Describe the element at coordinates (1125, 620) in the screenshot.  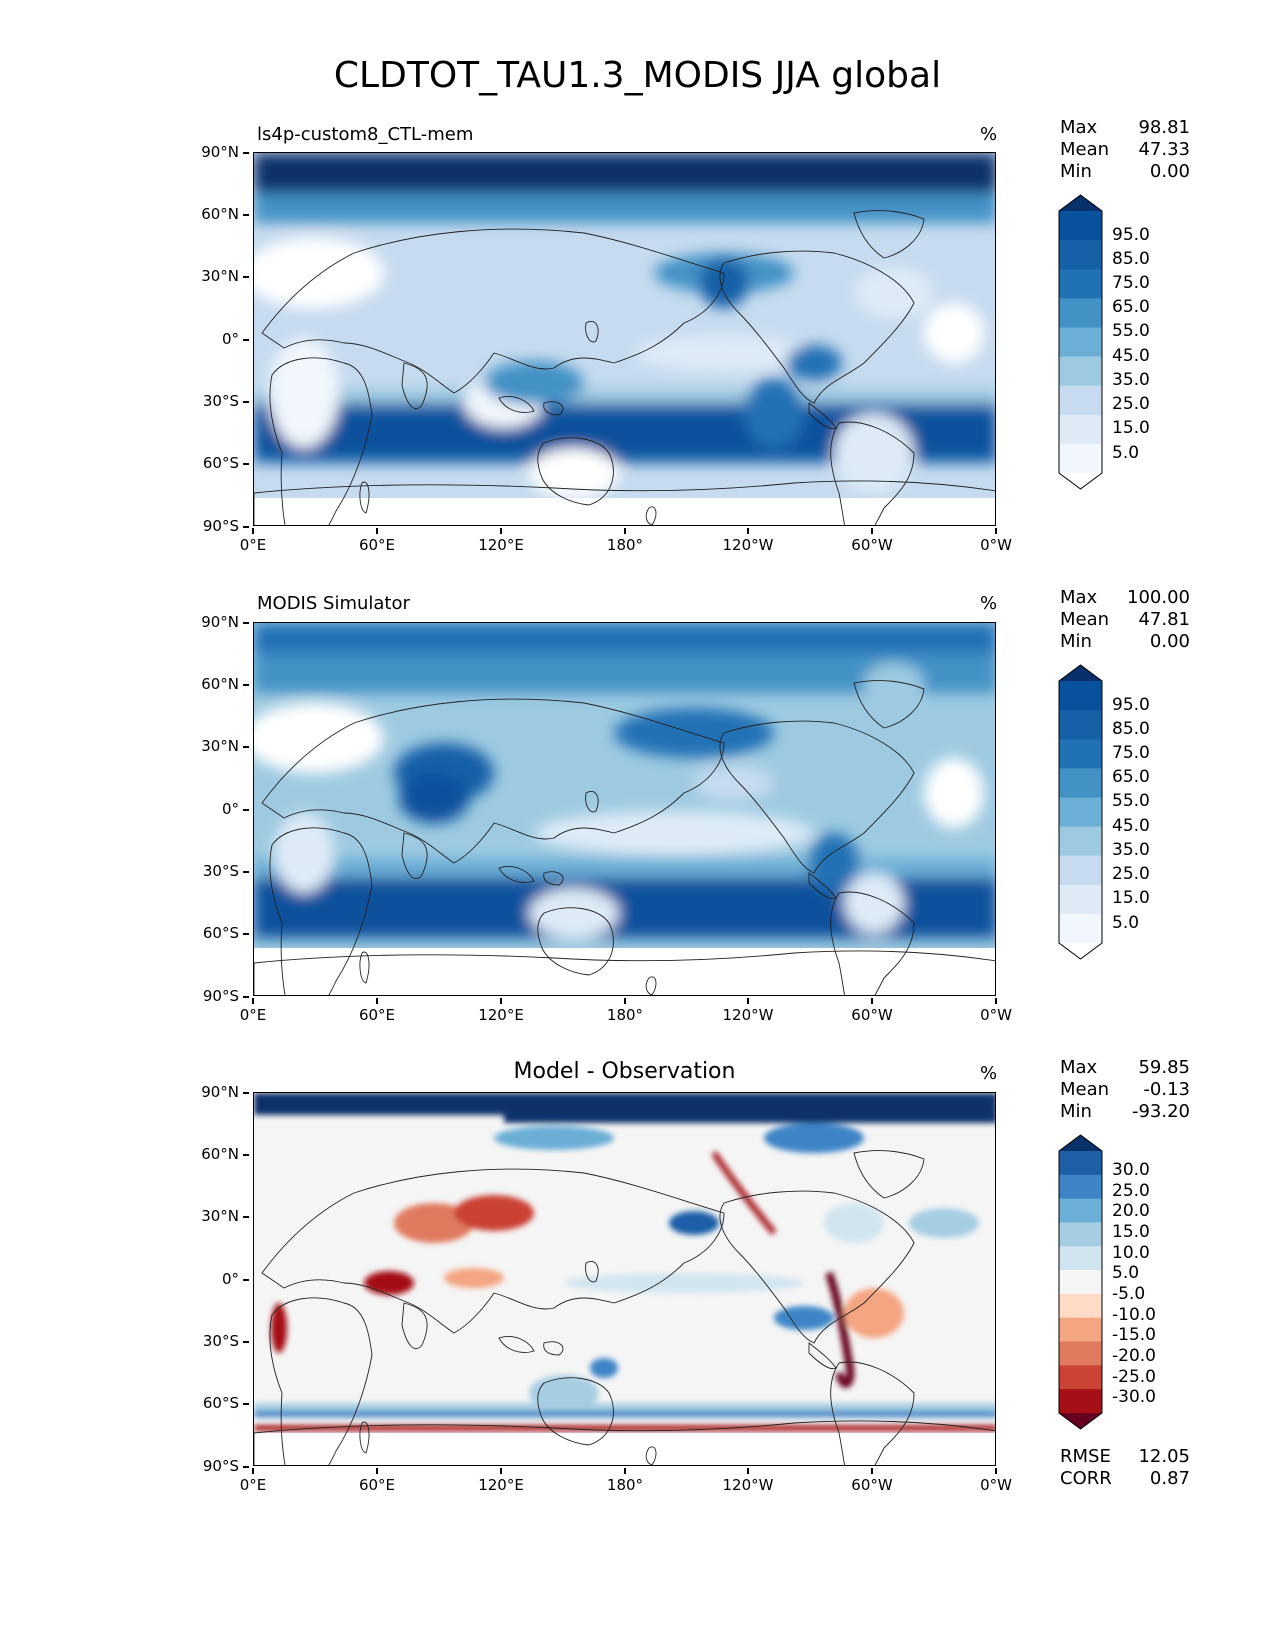
I see `stats-box: Max 100.00 Mean 47.81 Min 0.00` at that location.